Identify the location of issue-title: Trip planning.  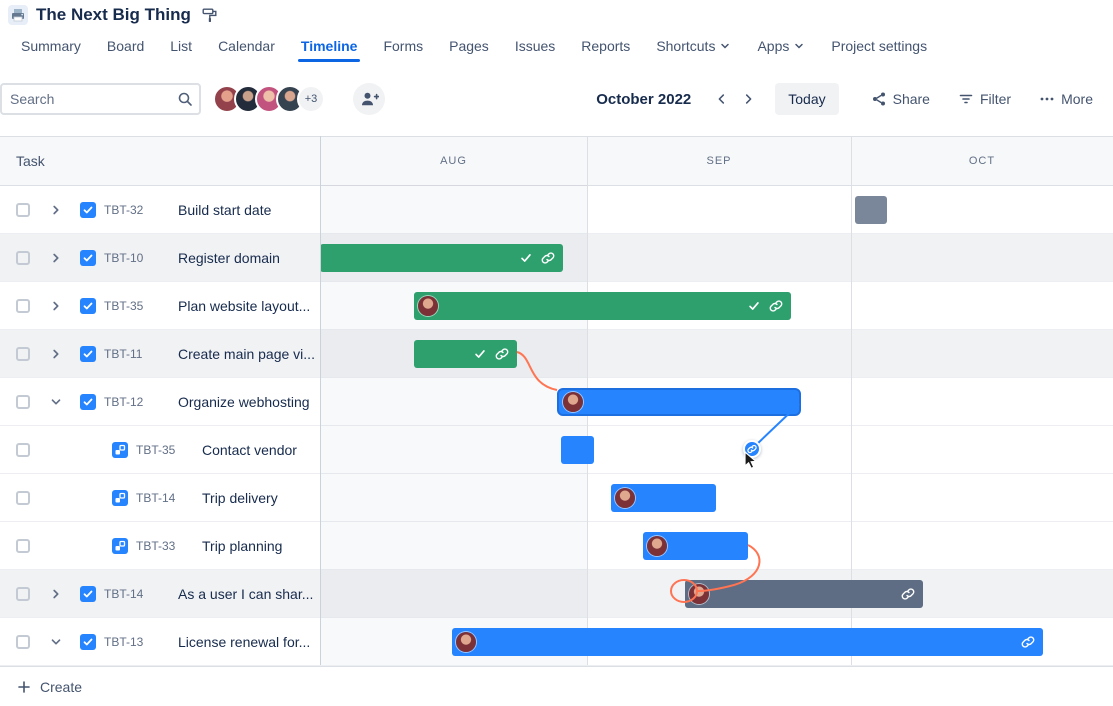
(242, 545).